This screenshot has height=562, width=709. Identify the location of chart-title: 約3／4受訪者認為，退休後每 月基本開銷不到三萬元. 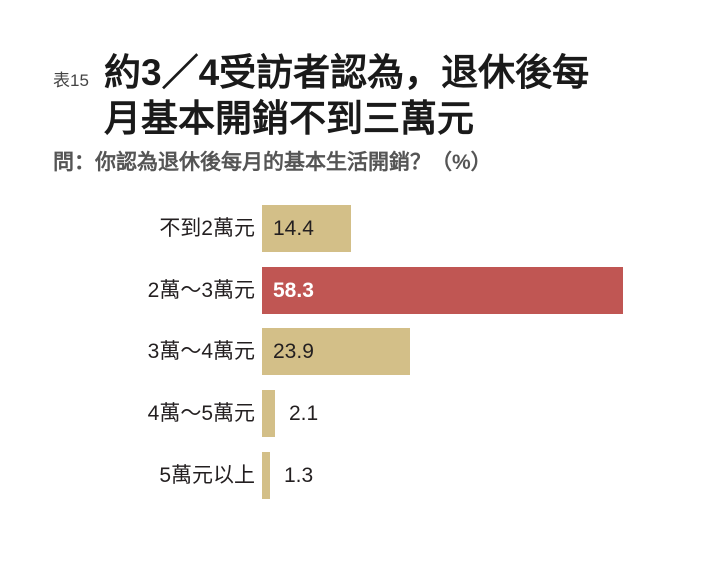
(399, 96).